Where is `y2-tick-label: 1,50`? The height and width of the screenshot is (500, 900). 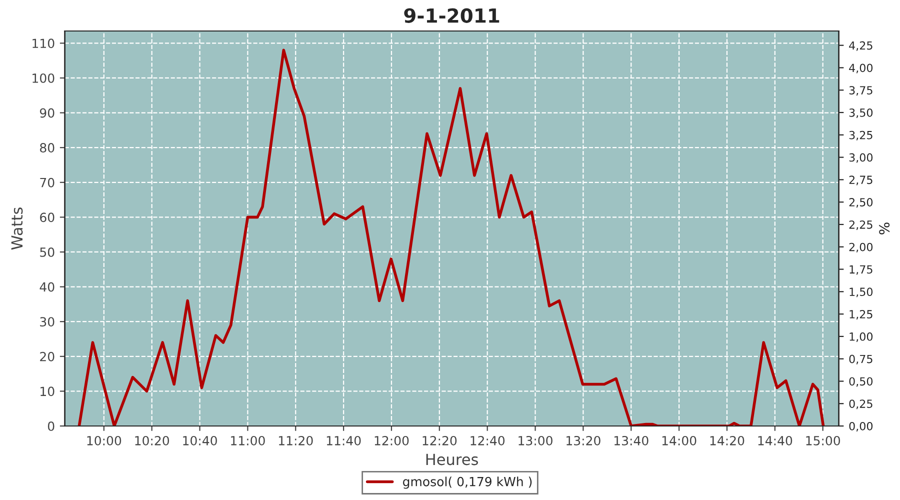 y2-tick-label: 1,50 is located at coordinates (861, 293).